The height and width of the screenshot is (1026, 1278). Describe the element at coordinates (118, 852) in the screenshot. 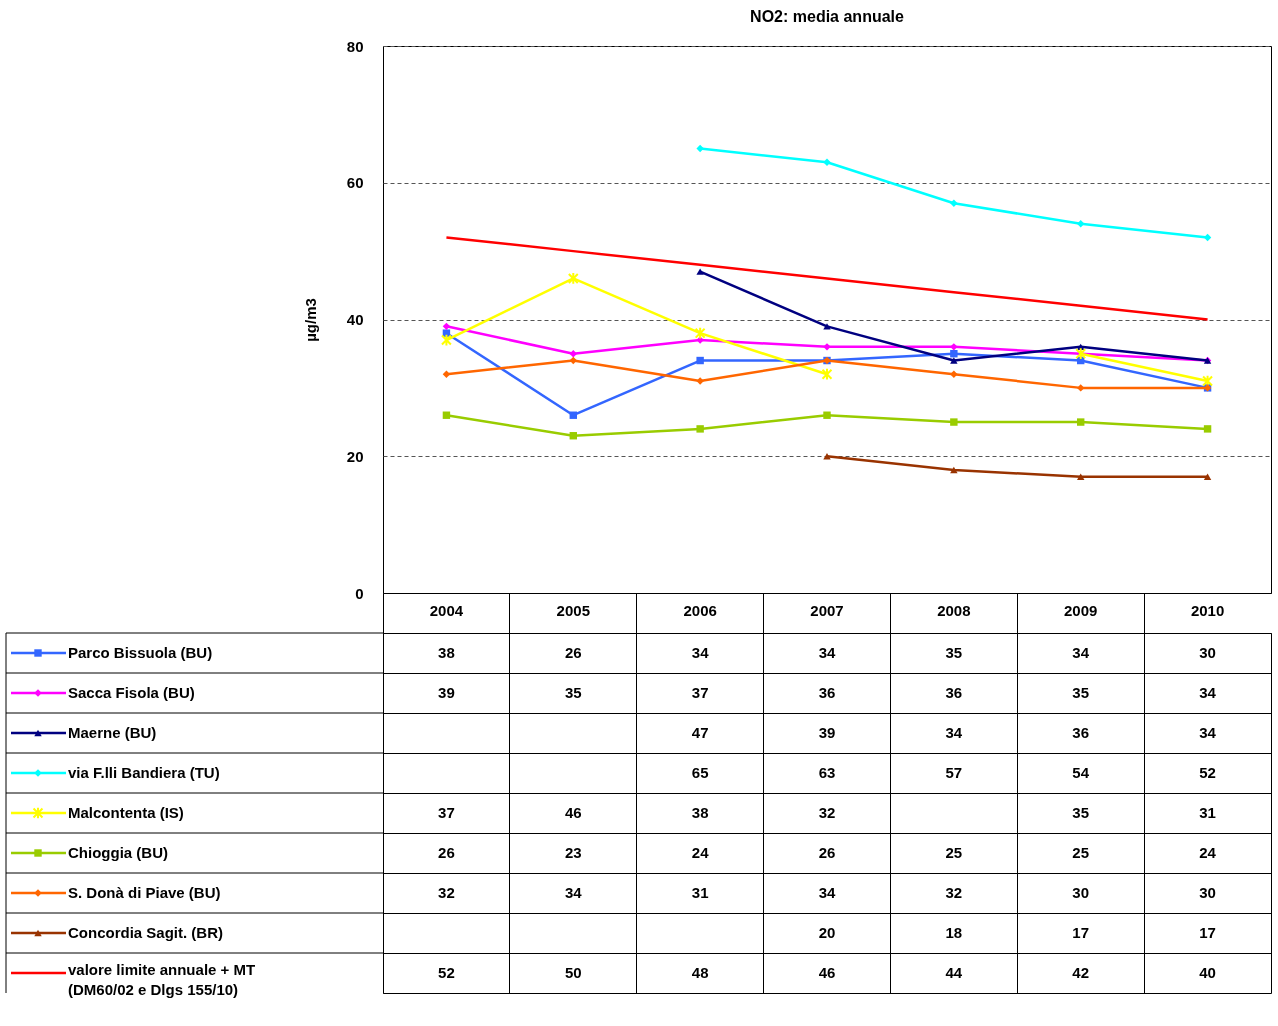

I see `legend-label: Chioggia (BU)` at that location.